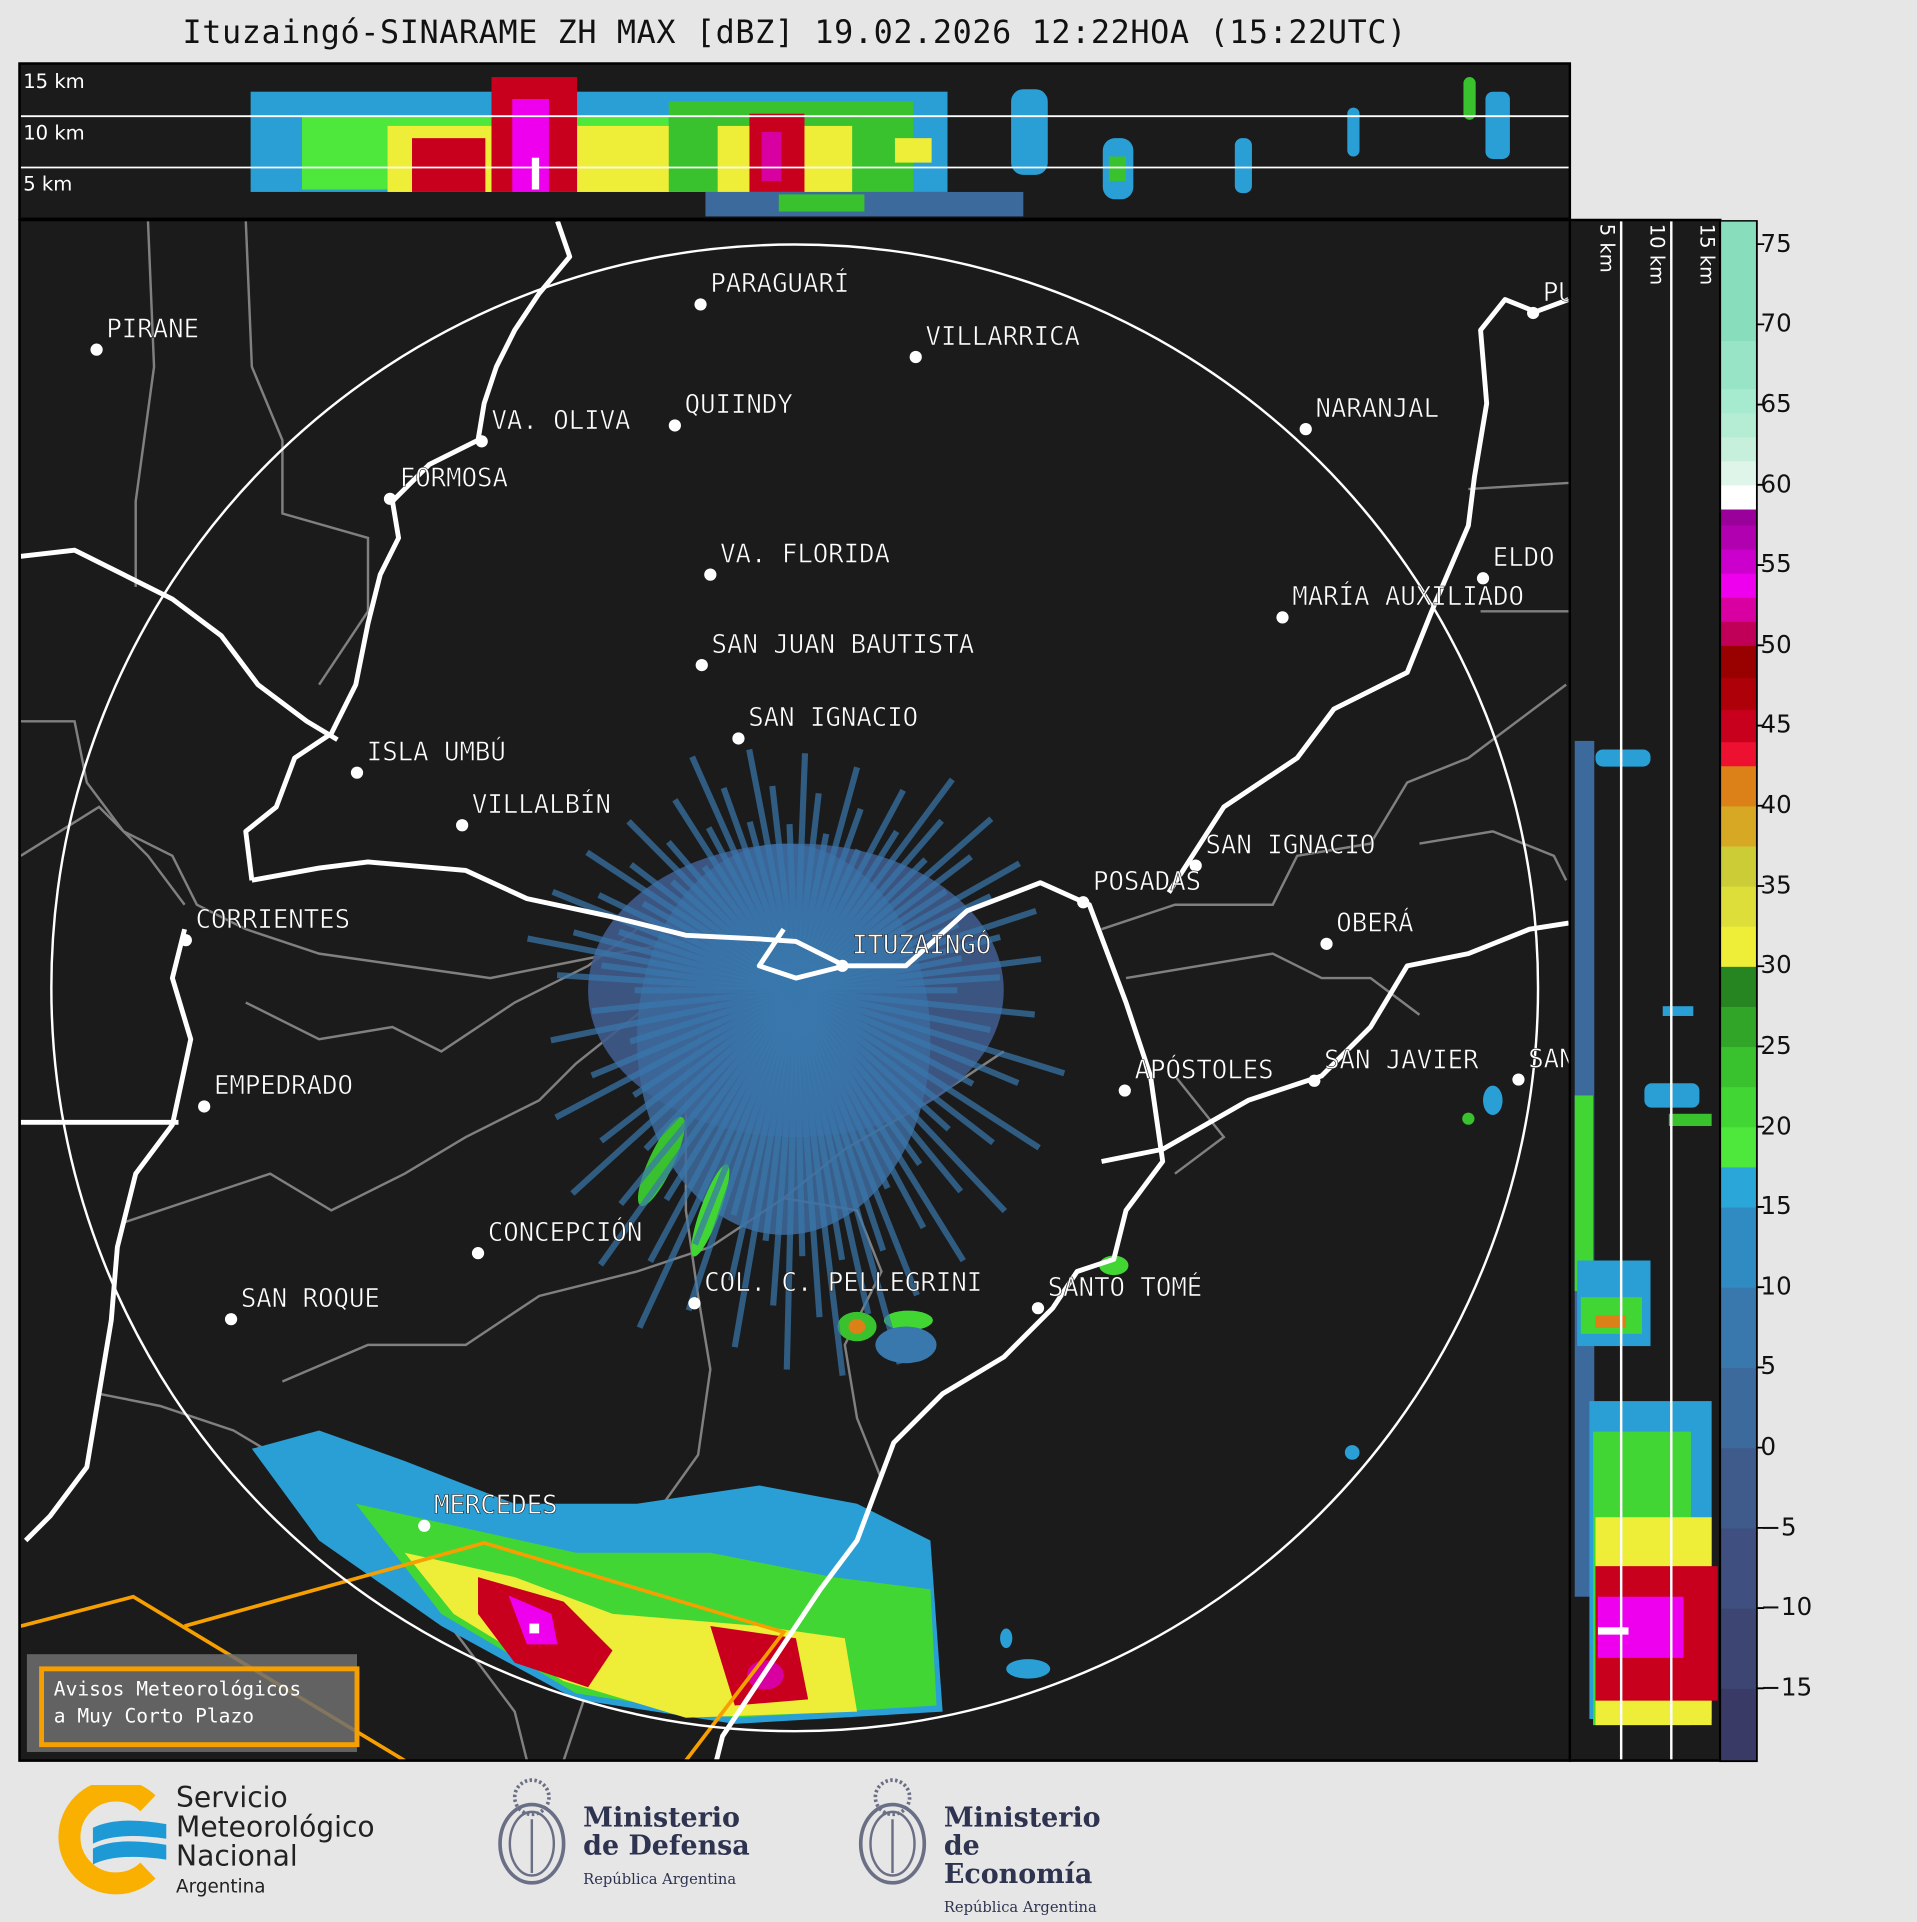 This screenshot has width=1917, height=1922. What do you see at coordinates (1671, 990) in the screenshot?
I see `gridline-10km` at bounding box center [1671, 990].